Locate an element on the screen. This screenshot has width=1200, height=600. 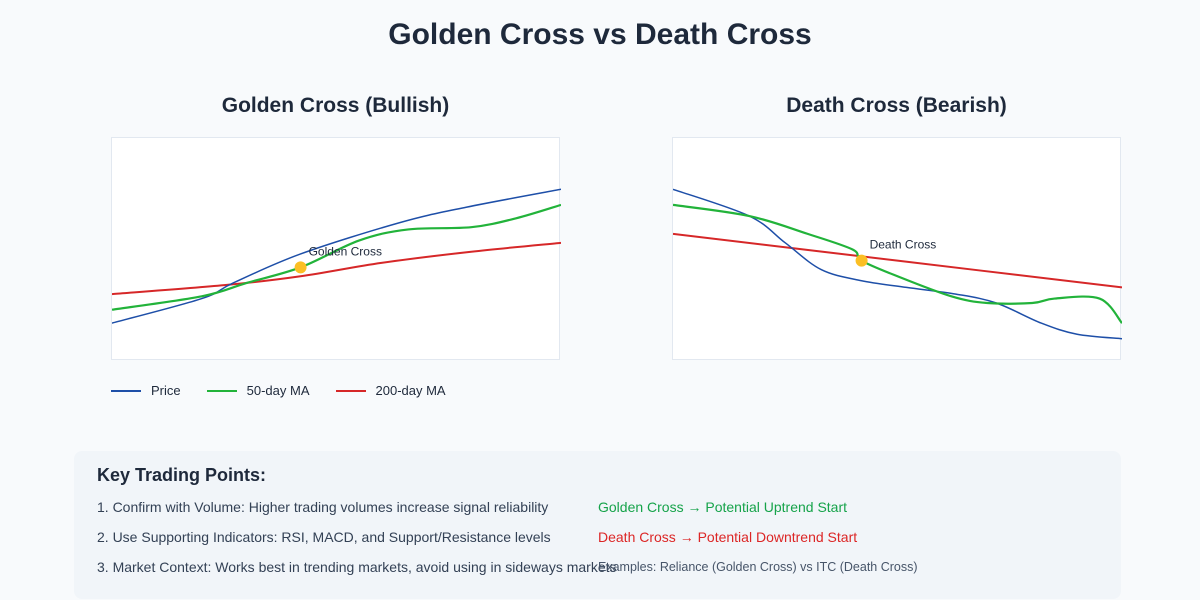
cross-annotation-label: Death Cross is located at coordinates (903, 245).